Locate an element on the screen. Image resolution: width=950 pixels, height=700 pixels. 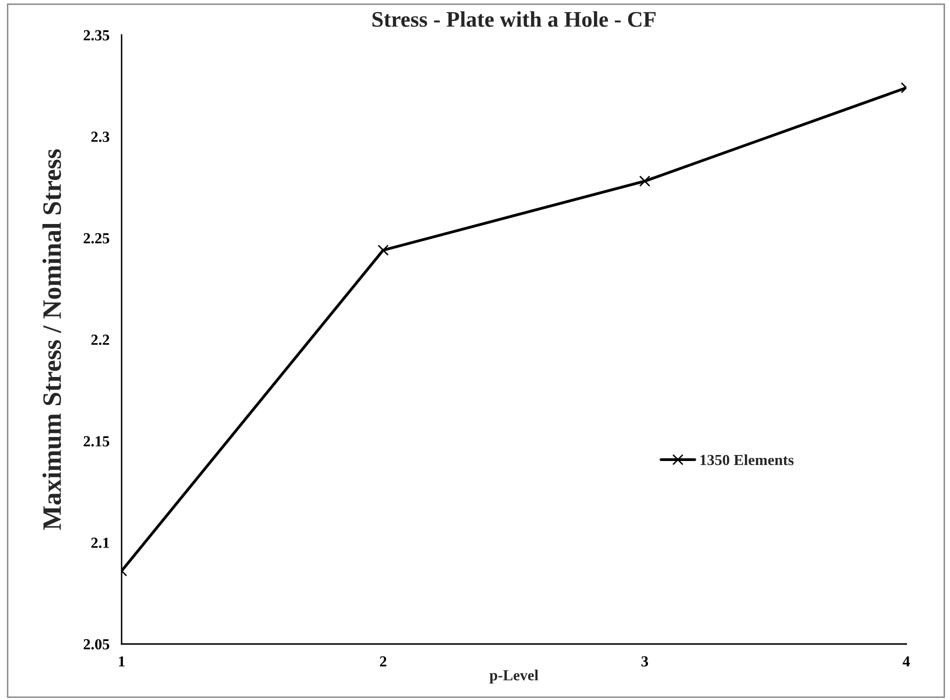
x-tick-label: 2 is located at coordinates (383, 661).